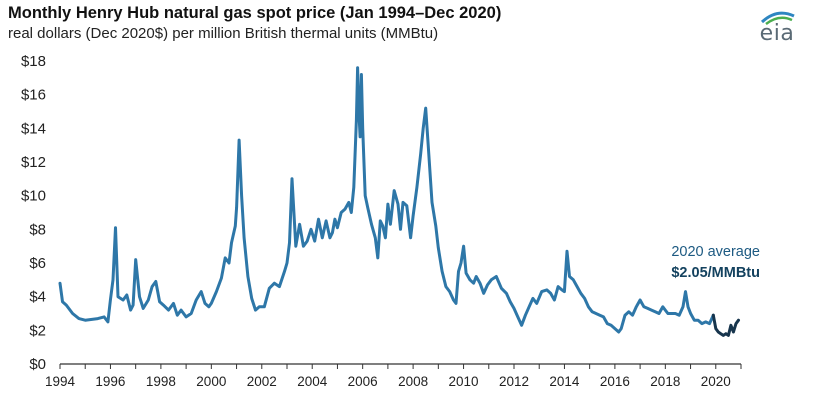 This screenshot has width=816, height=400. Describe the element at coordinates (715, 262) in the screenshot. I see `annotations: 2020 average $2.05/MMBtu` at that location.